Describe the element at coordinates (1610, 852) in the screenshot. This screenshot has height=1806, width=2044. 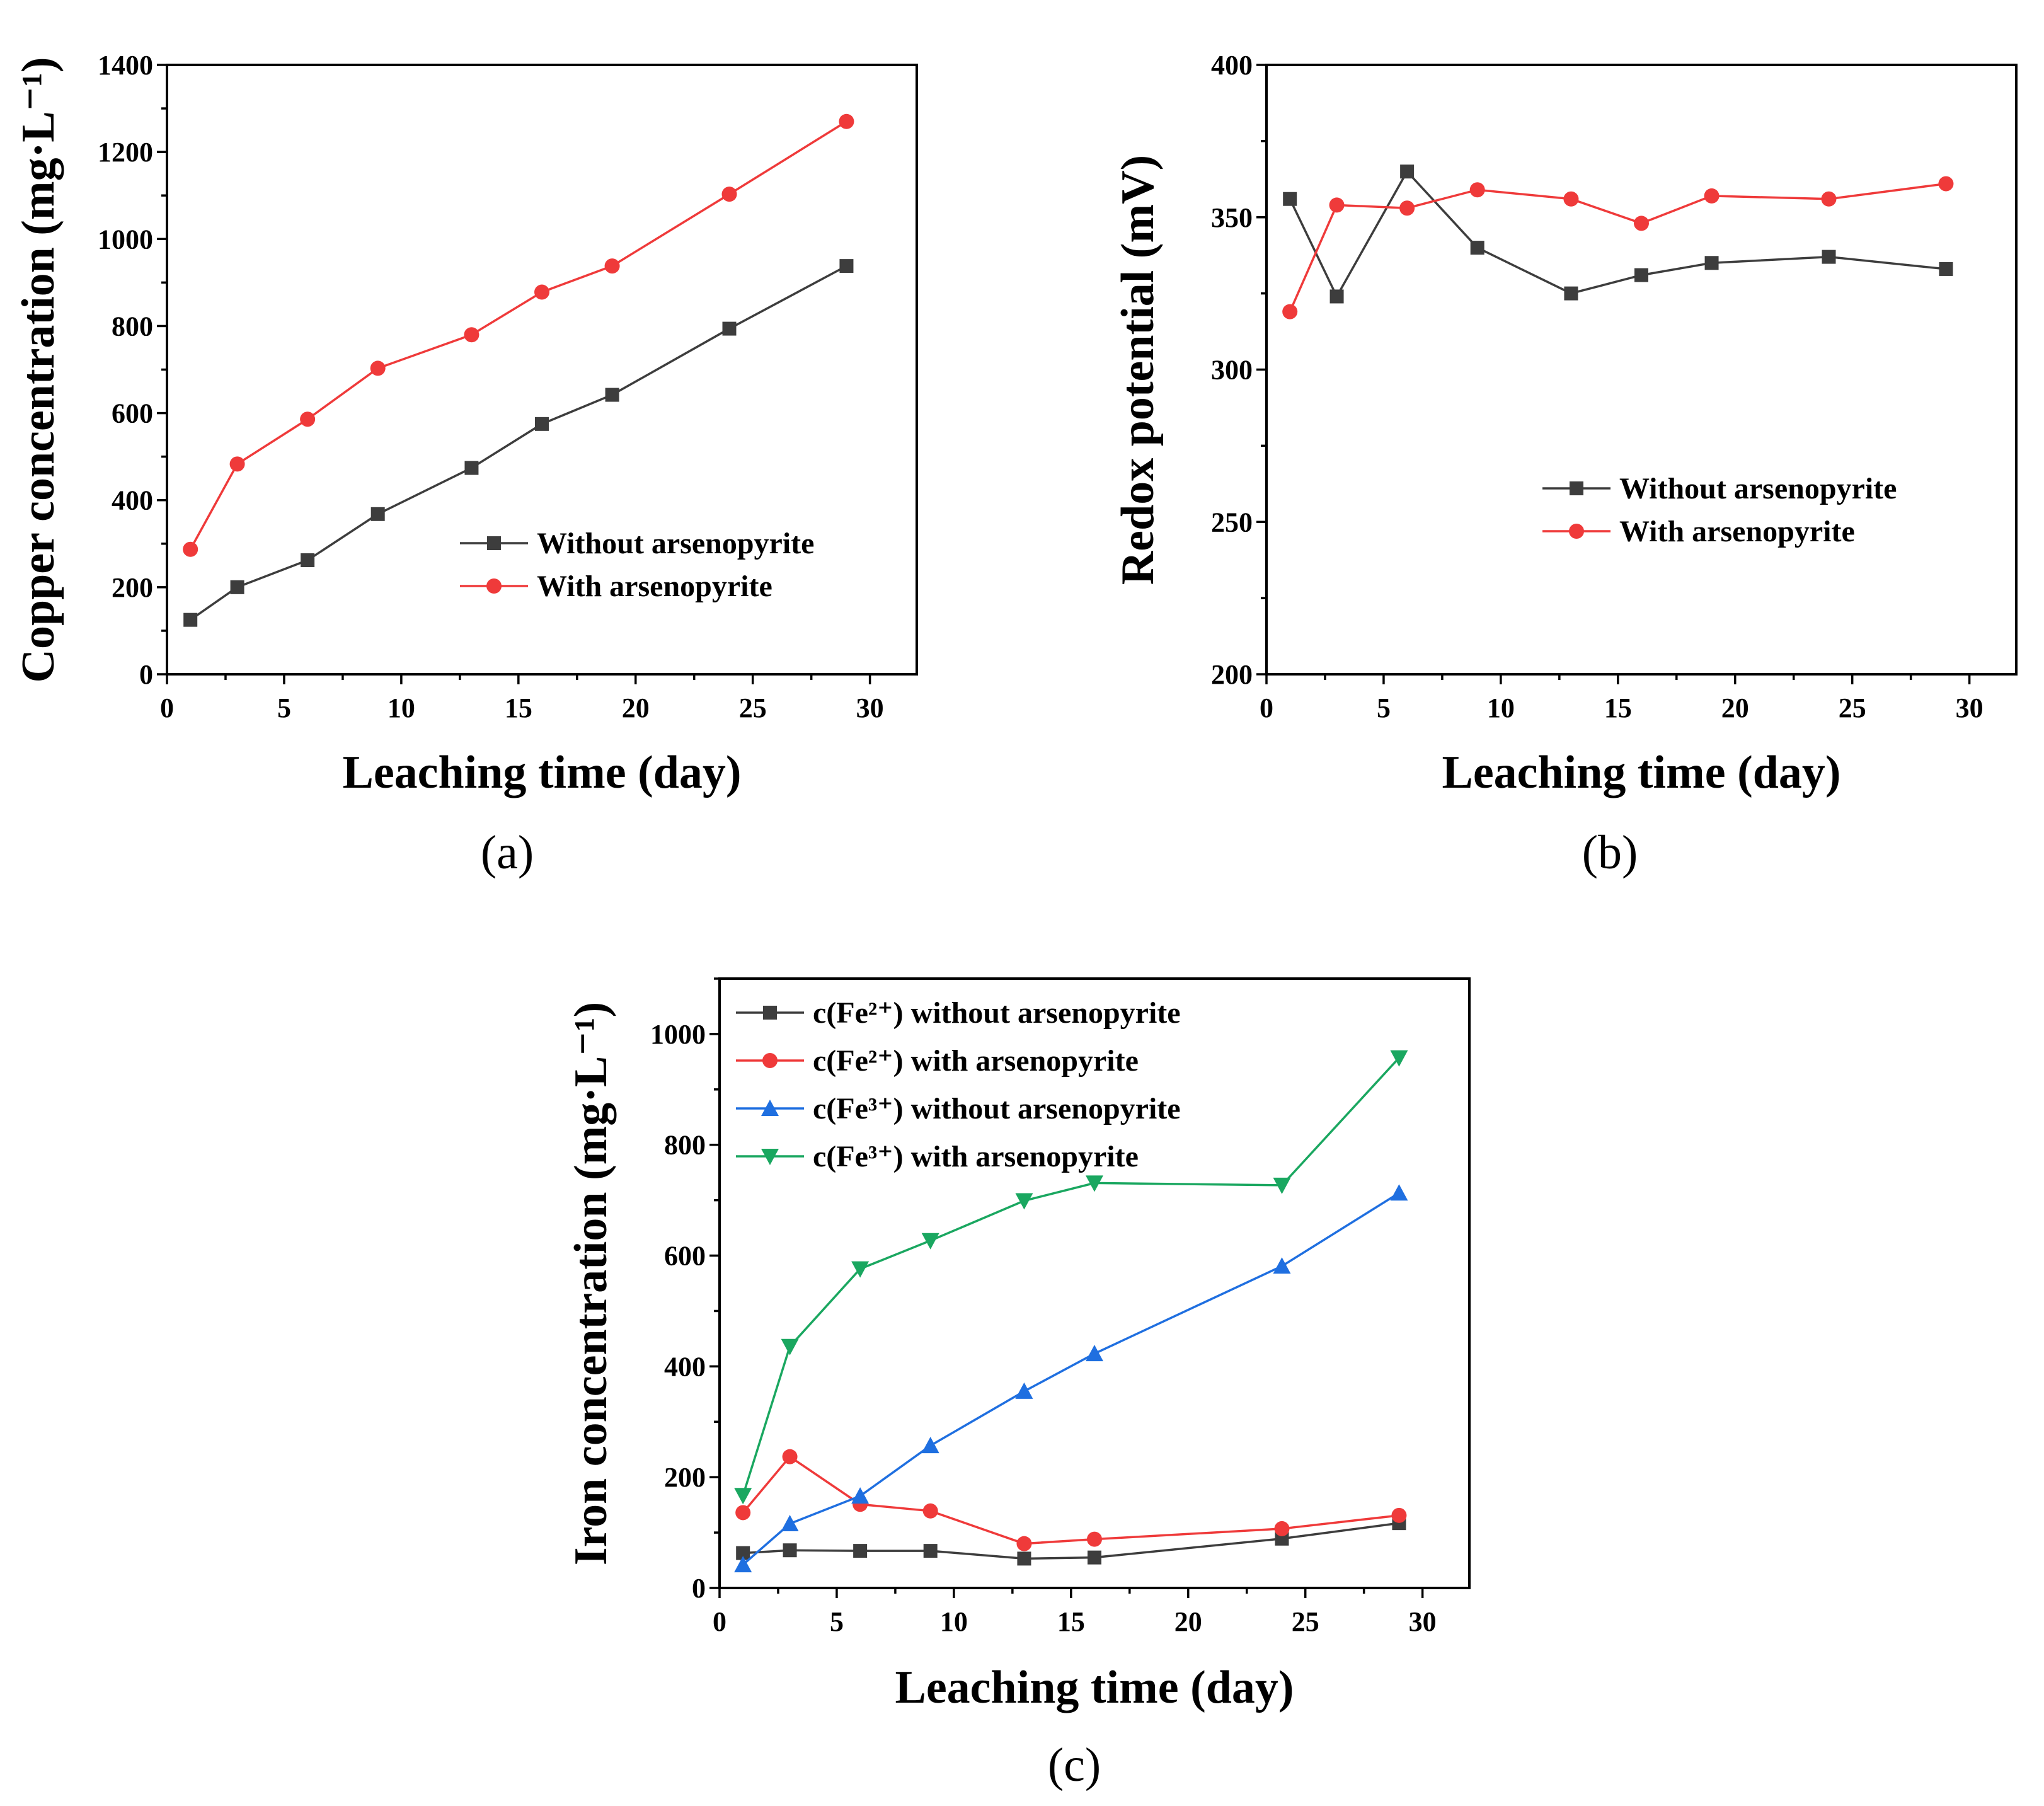
I see `panel-label: (b)` at that location.